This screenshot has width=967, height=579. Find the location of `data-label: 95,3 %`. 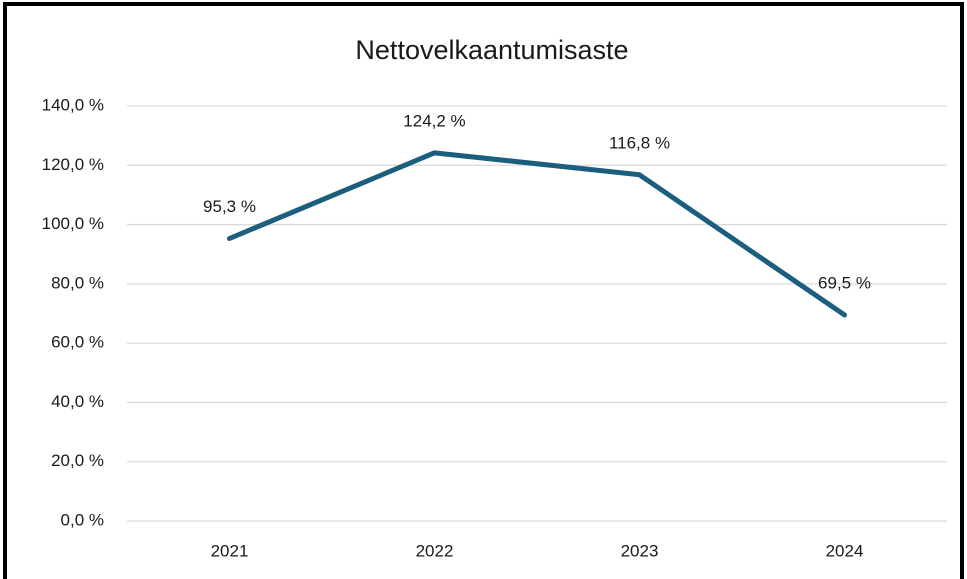

data-label: 95,3 % is located at coordinates (229, 206).